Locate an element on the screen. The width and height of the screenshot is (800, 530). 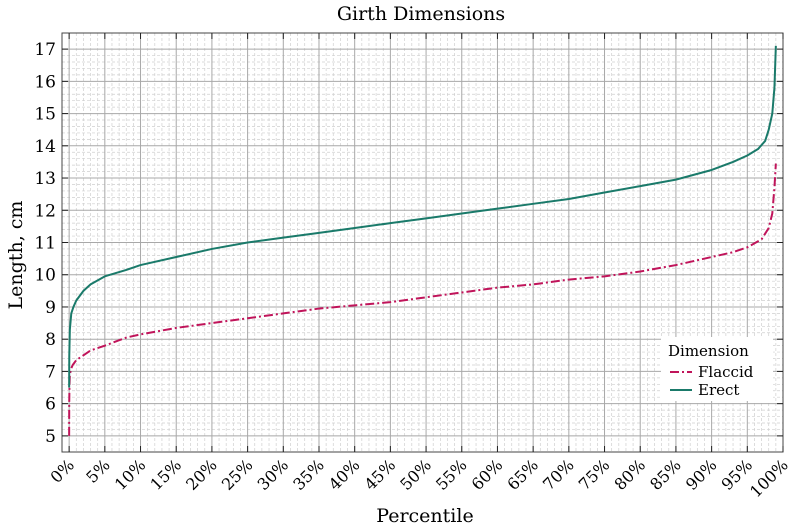
x-tick-label: 85% is located at coordinates (665, 474).